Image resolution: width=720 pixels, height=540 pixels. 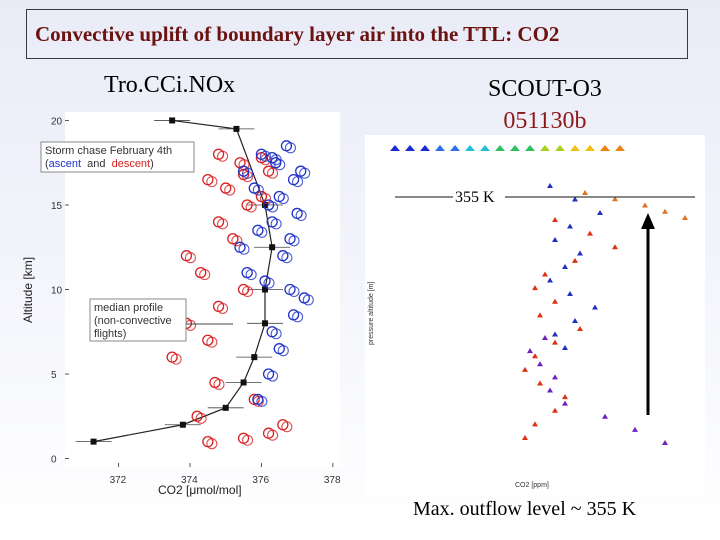 I want to click on y-tick-label: 0, so click(x=54, y=460).